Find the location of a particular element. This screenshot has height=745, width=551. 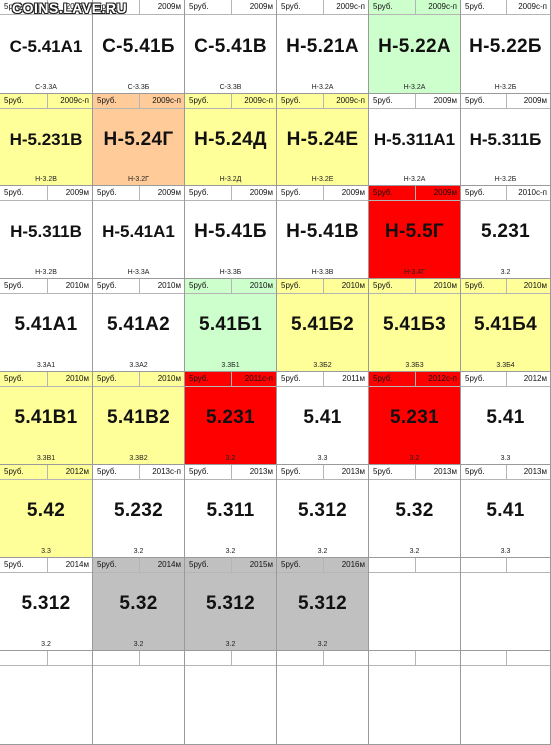

coin-cell-r3-c4: 5руб. 2009м Н-5.41В Н-3.3В is located at coordinates (323, 232).